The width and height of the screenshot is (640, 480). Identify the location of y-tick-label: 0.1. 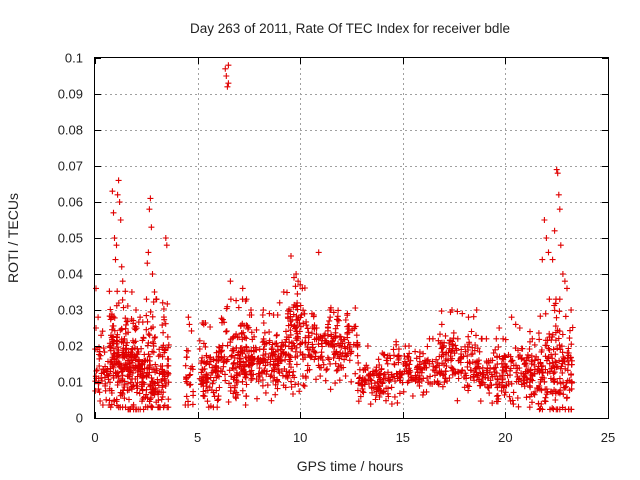
(74, 58).